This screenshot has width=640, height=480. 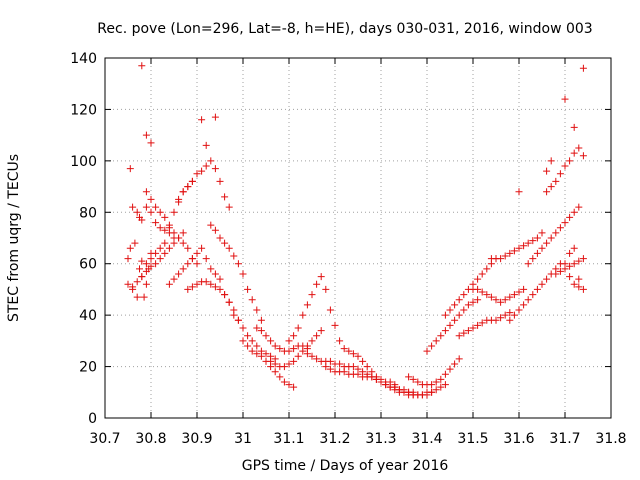 I want to click on y-tick-label: 0, so click(x=92, y=419).